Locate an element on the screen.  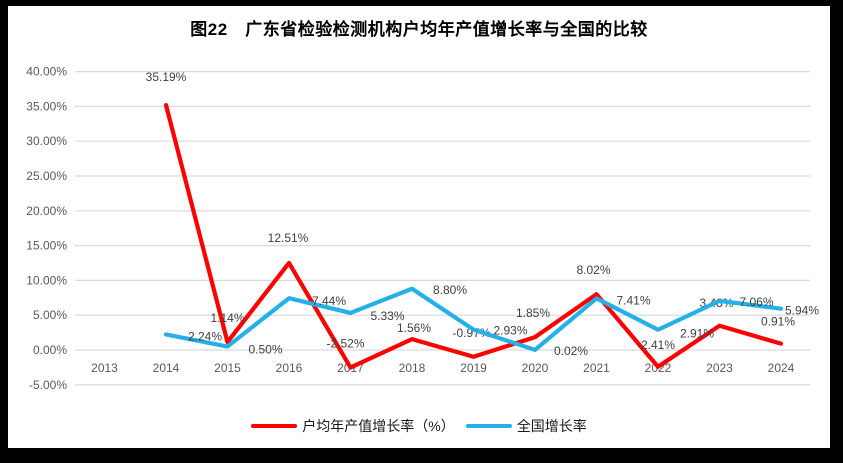
legend-item-series2: 全国增长率 is located at coordinates (526, 426).